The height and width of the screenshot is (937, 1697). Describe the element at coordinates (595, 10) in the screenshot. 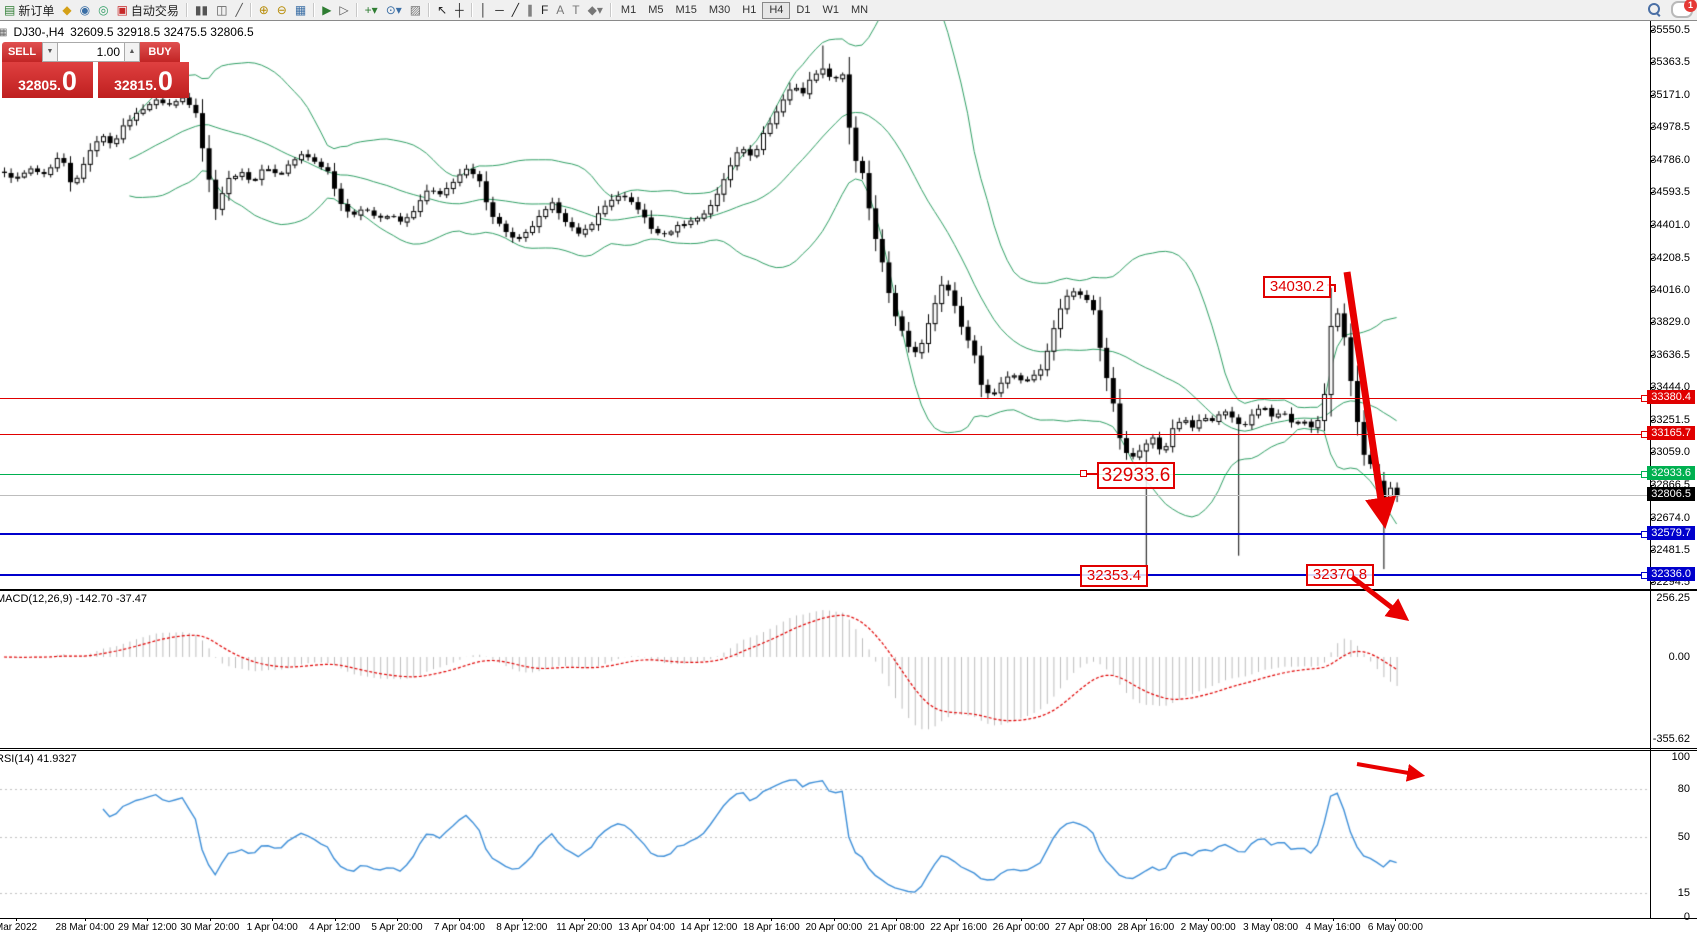

I see `shapes-icon: ◆▾` at that location.